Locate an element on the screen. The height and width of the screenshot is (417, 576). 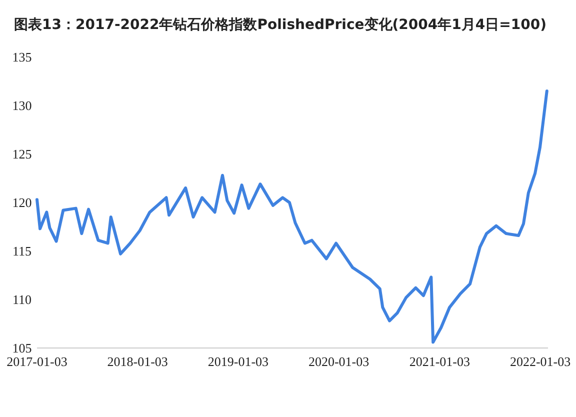
x-tick-label: 2021-01-03 is located at coordinates (439, 361).